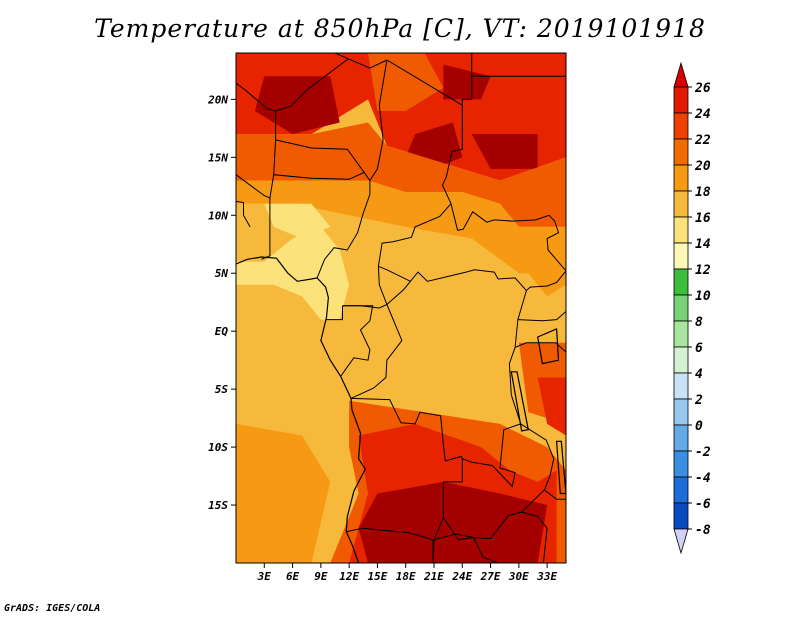 Image resolution: width=800 pixels, height=618 pixels. Describe the element at coordinates (297, 221) in the screenshot. I see `temp-region-nigeria-cool` at that location.